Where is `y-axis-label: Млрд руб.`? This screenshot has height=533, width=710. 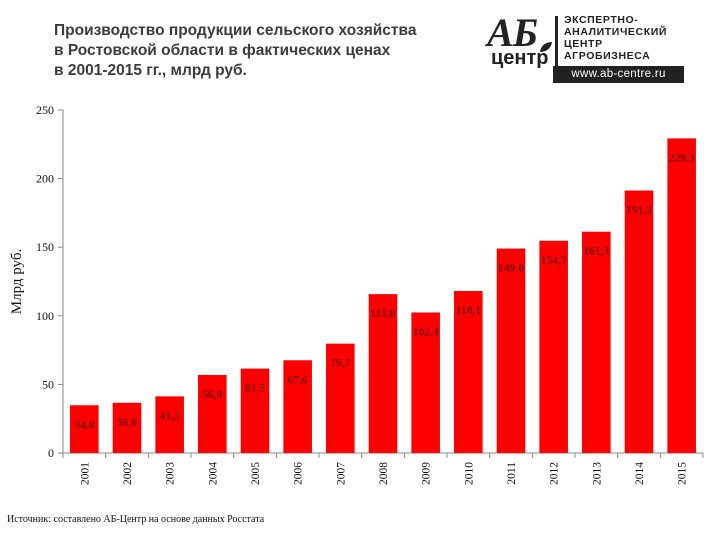 y-axis-label: Млрд руб. is located at coordinates (17, 282).